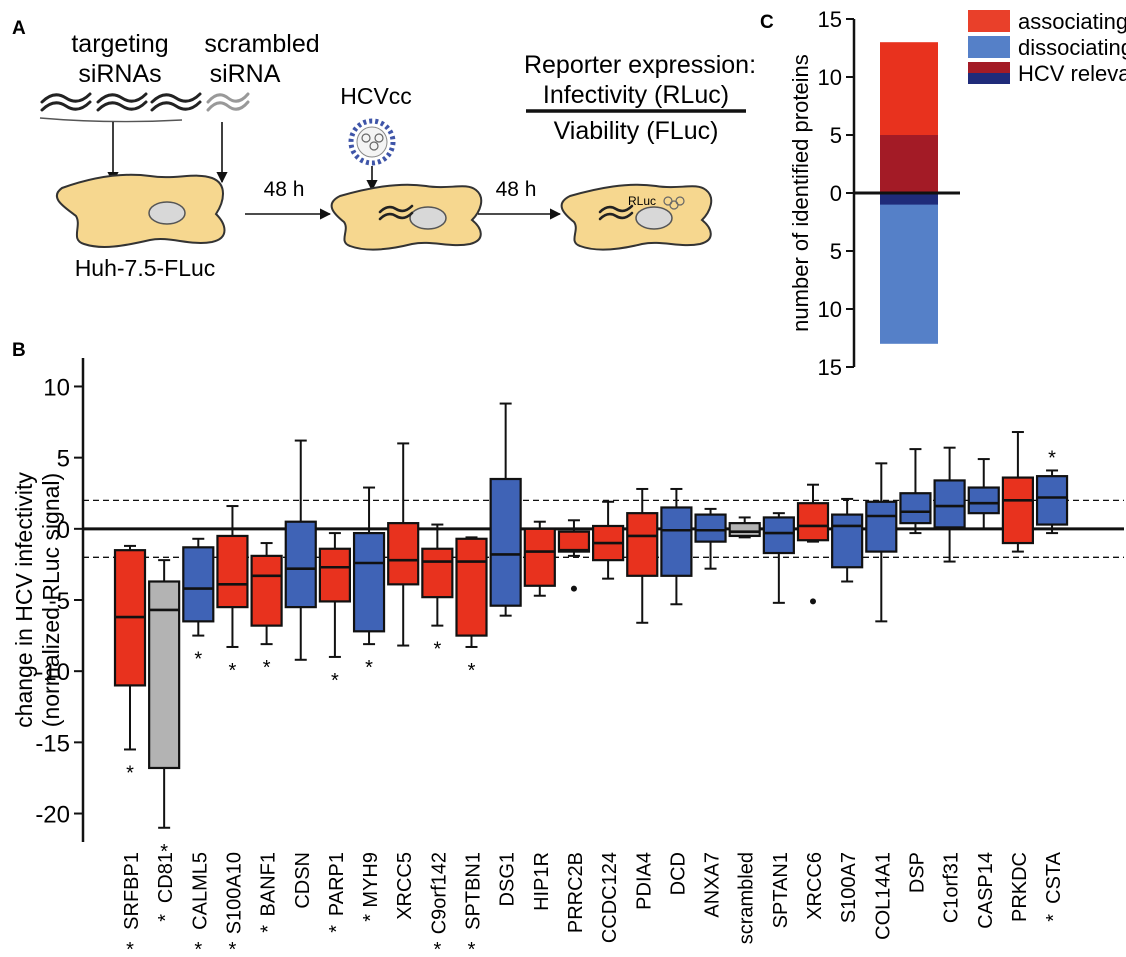  Describe the element at coordinates (200, 891) in the screenshot. I see `category-label-CALML5: CALML5` at that location.